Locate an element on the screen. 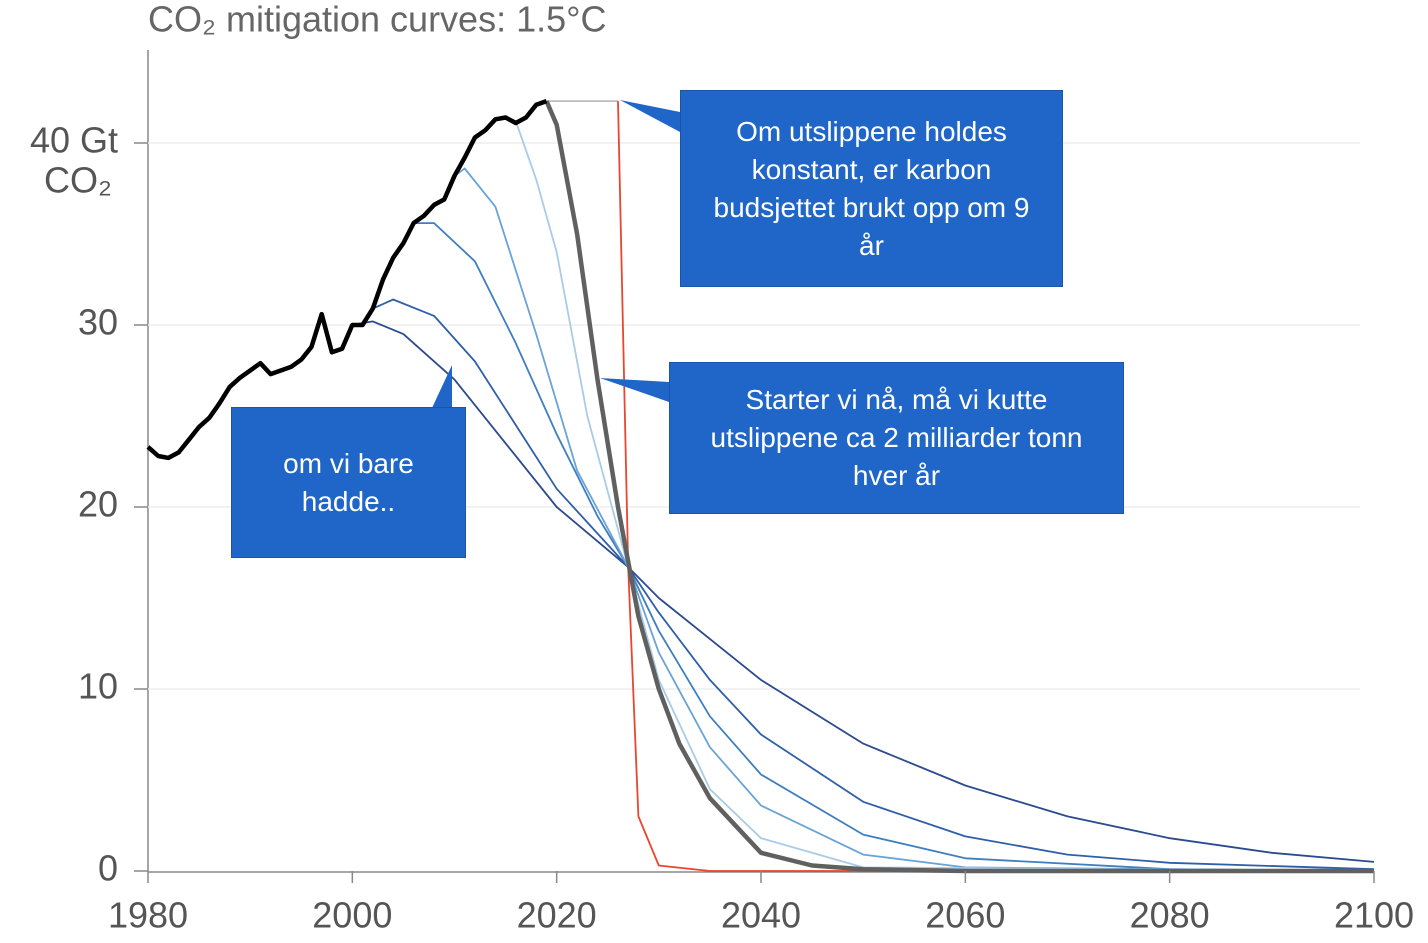 The width and height of the screenshot is (1428, 943). x-tick-label: 2100 is located at coordinates (1374, 915).